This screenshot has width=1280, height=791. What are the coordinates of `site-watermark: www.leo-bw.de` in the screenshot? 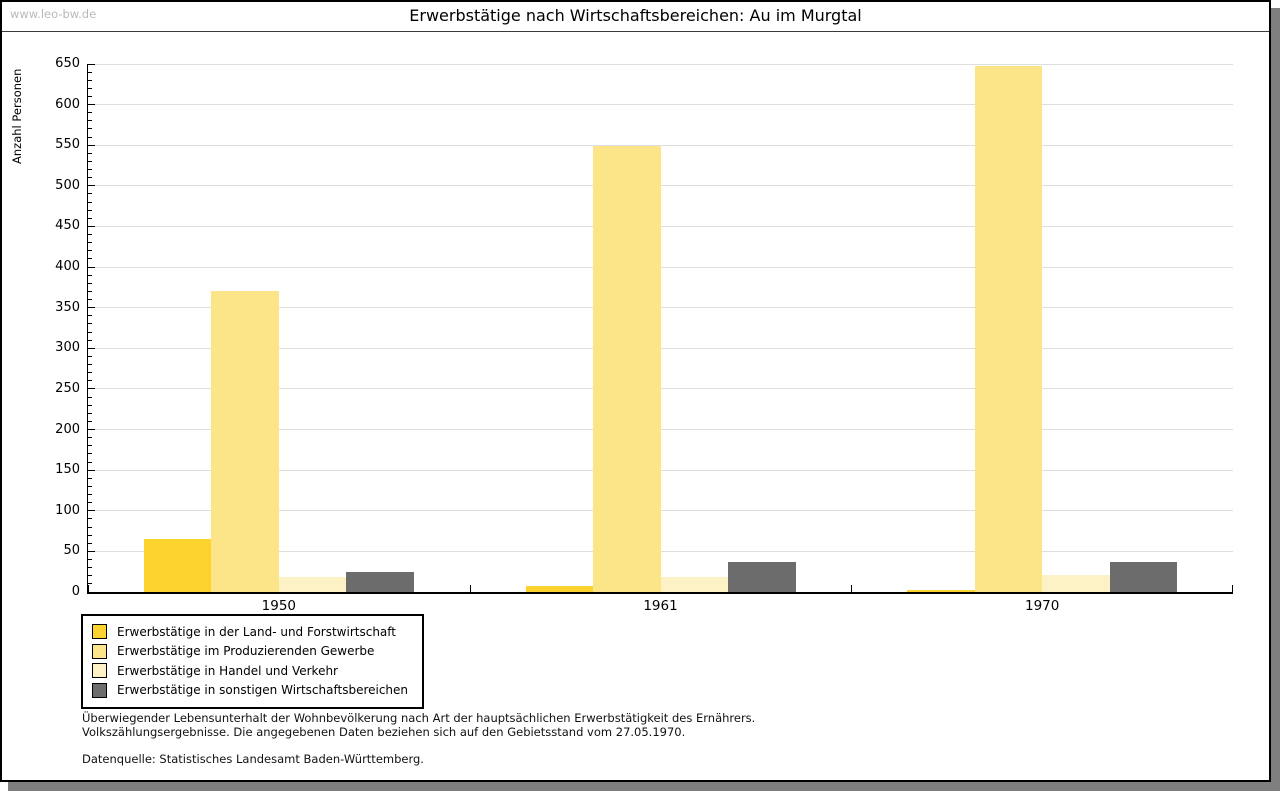 It's located at (53, 14).